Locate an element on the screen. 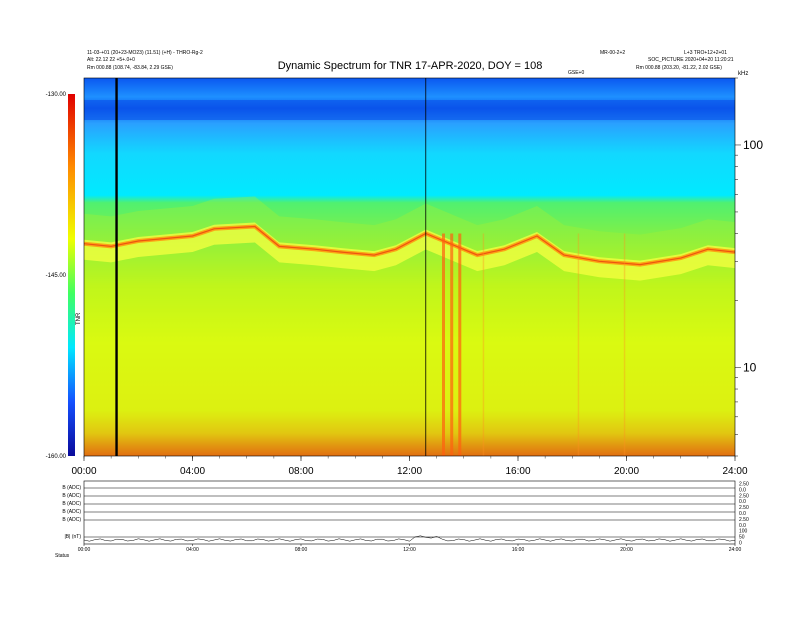 This screenshot has height=617, width=792. y-tick-label: 10 is located at coordinates (750, 368).